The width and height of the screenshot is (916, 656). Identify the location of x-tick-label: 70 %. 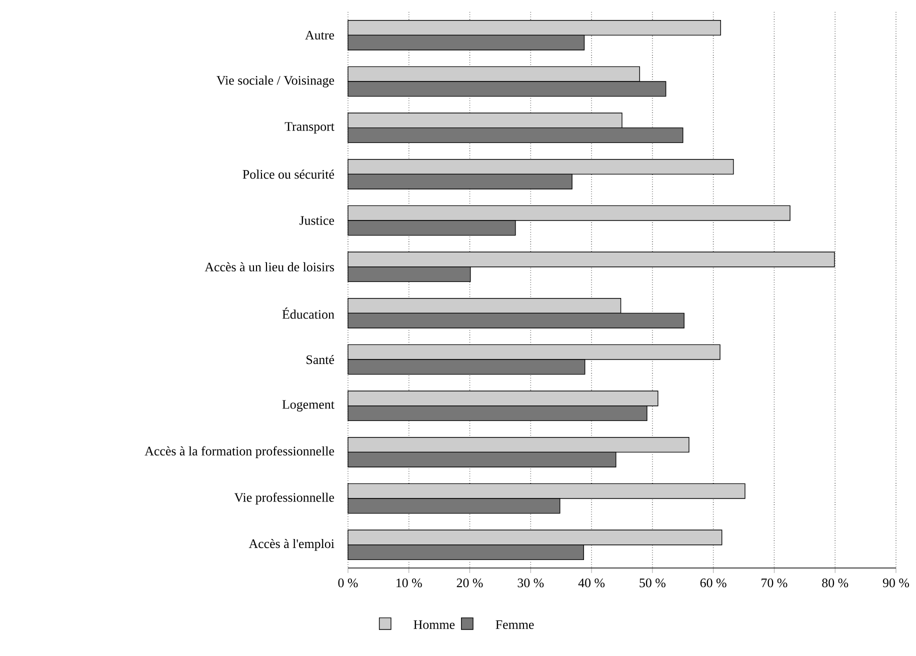
(775, 583).